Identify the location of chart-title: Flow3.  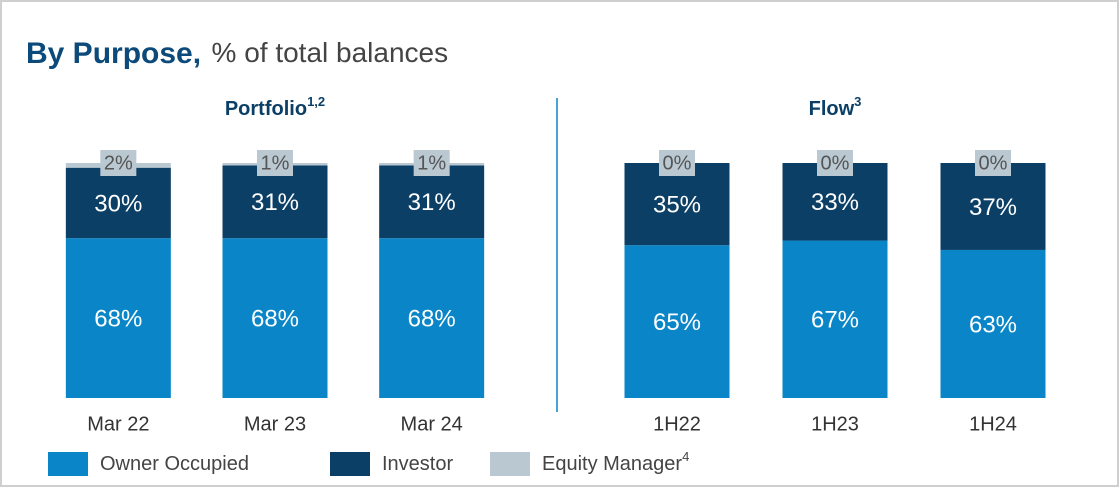
(835, 107).